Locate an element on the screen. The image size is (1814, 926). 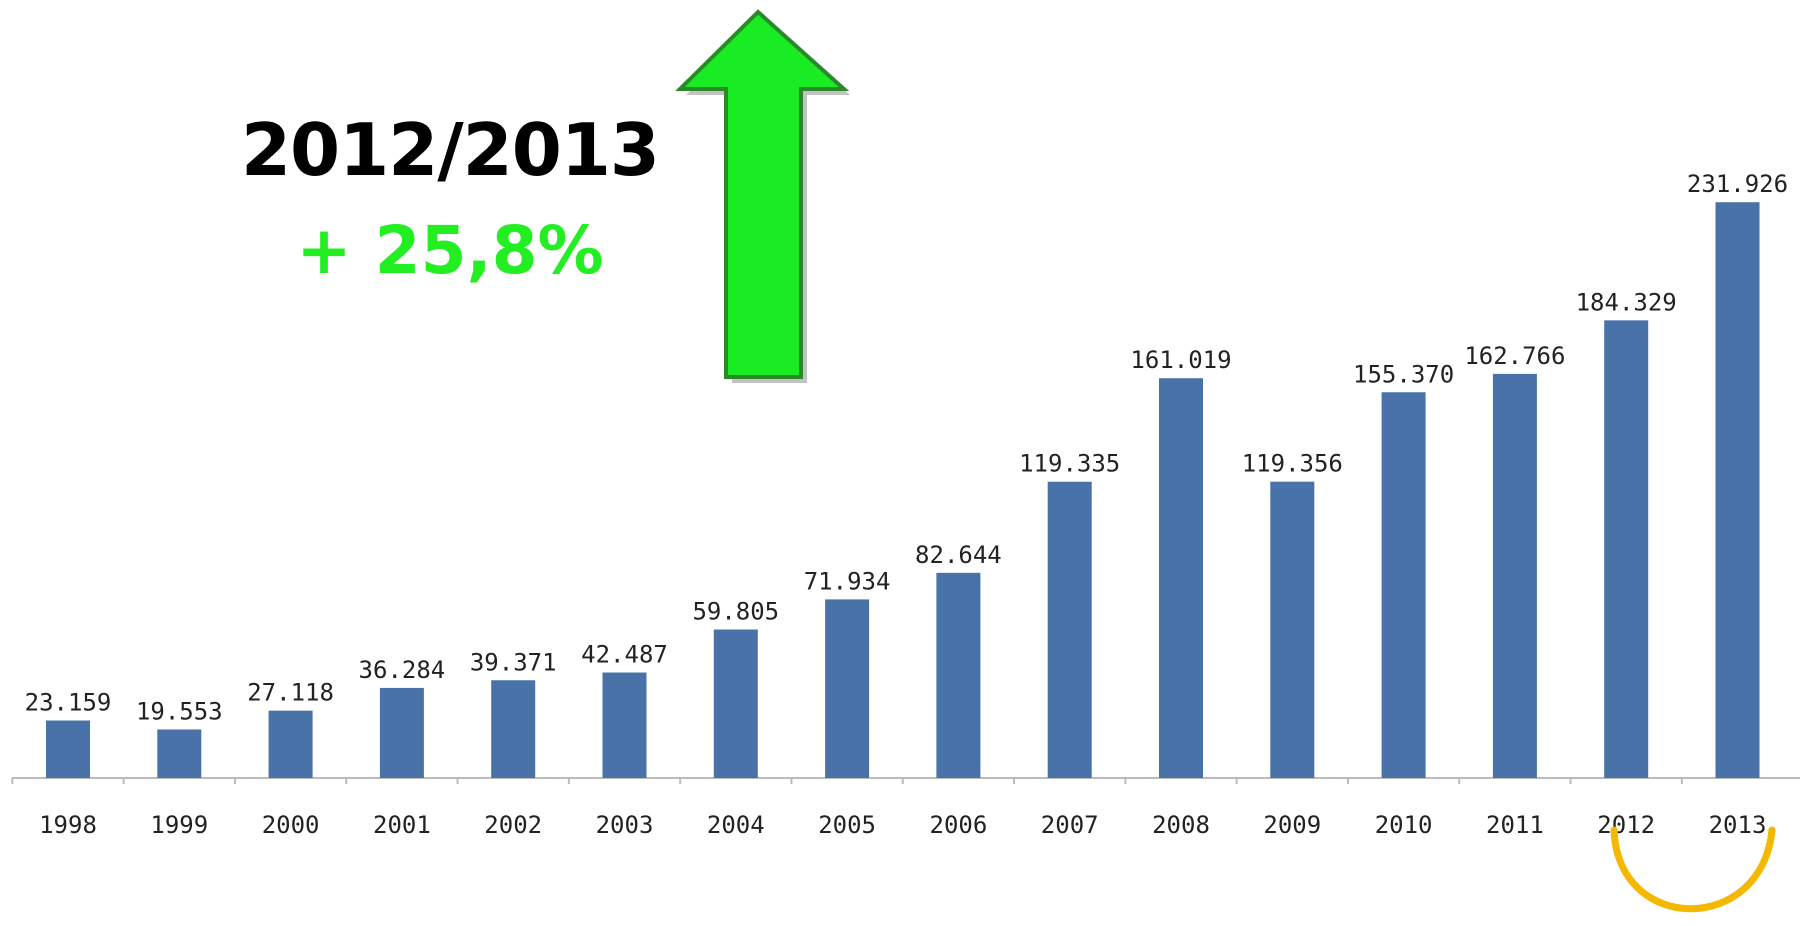
highlight-bracket is located at coordinates (1693, 869).